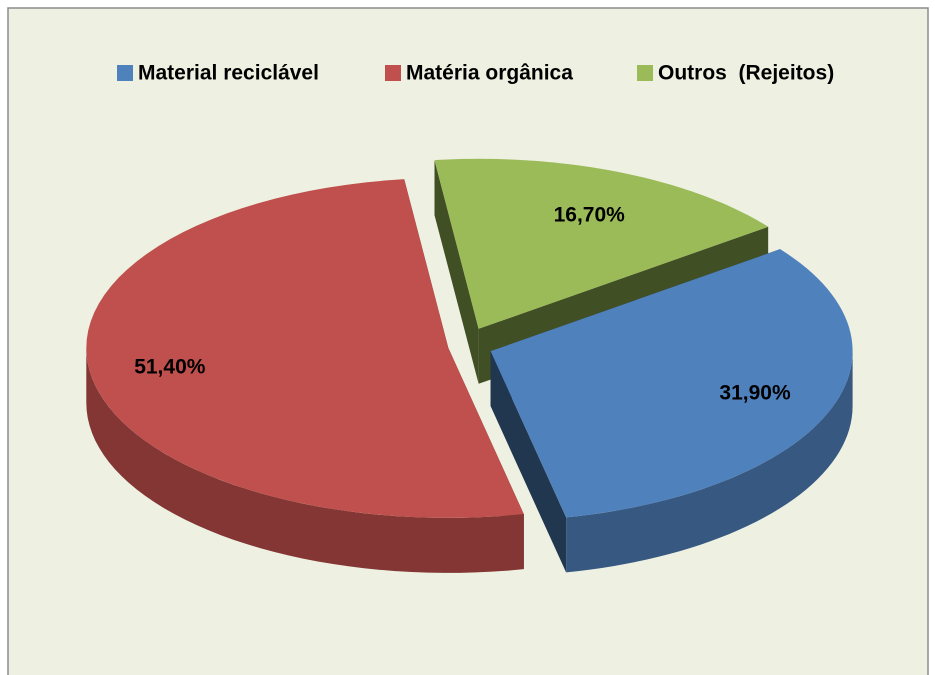 This screenshot has height=675, width=935. What do you see at coordinates (228, 73) in the screenshot?
I see `legend-label: Material reciclável` at bounding box center [228, 73].